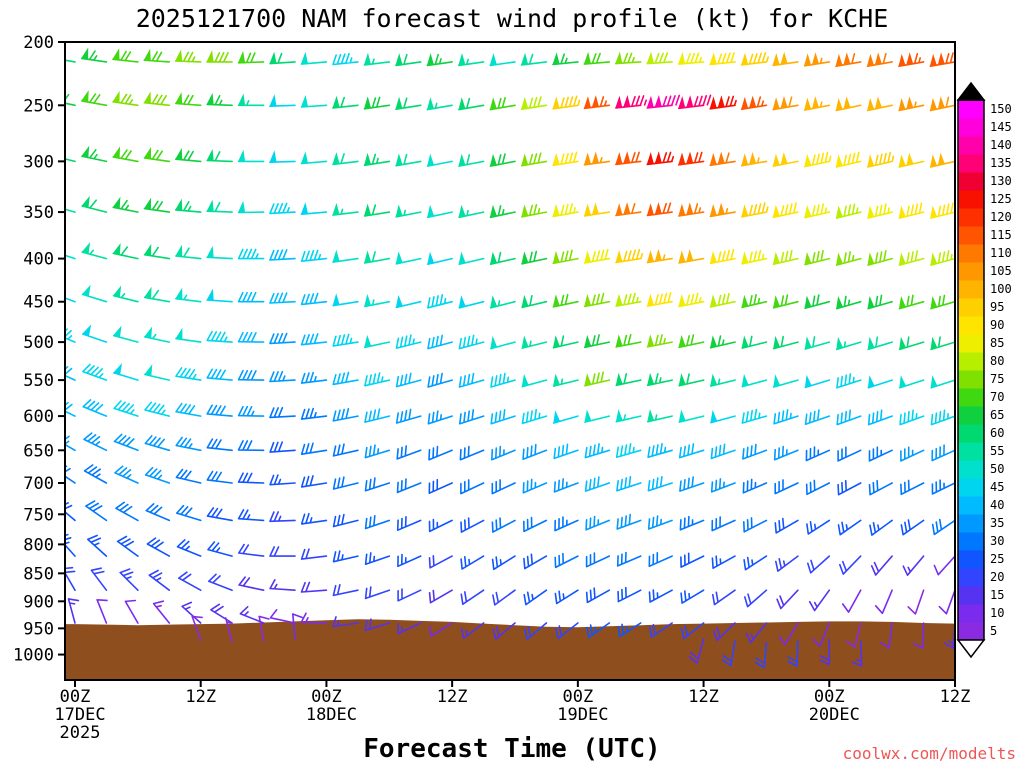 The height and width of the screenshot is (768, 1024). What do you see at coordinates (1001, 127) in the screenshot?
I see `svg-text: 145` at bounding box center [1001, 127].